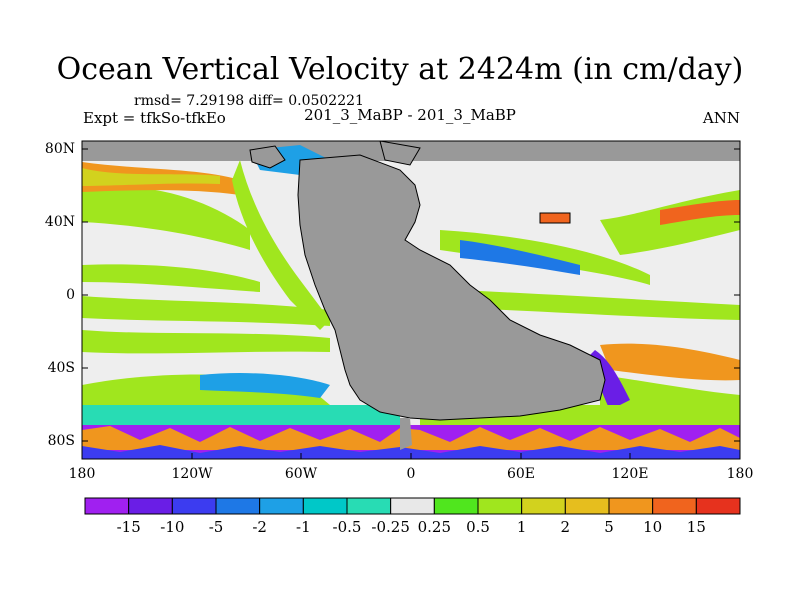 This screenshot has width=800, height=600. What do you see at coordinates (128, 527) in the screenshot?
I see `colorbar-tick-label: -15` at bounding box center [128, 527].